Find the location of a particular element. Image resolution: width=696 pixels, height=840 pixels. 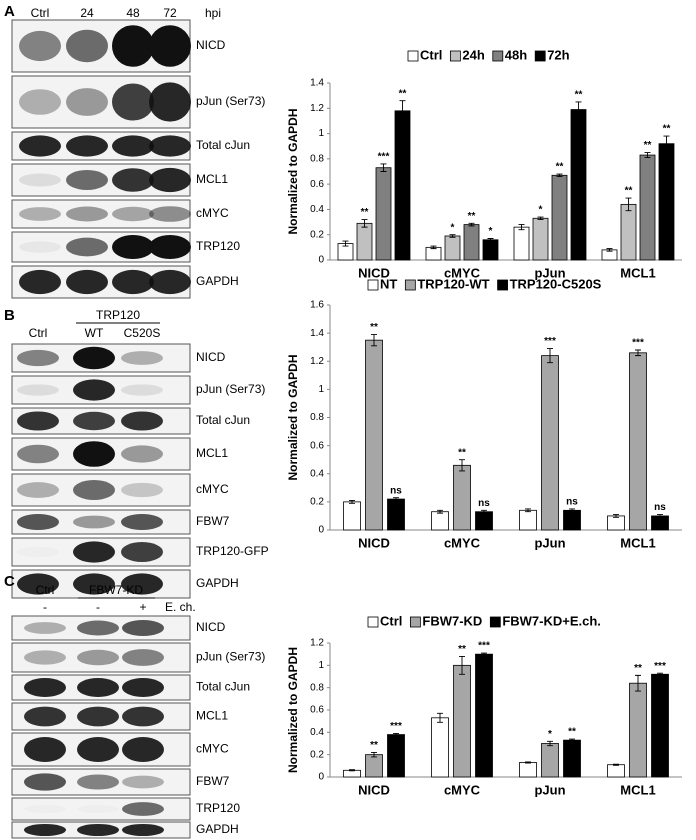

lane-label: 72 is located at coordinates (170, 13).